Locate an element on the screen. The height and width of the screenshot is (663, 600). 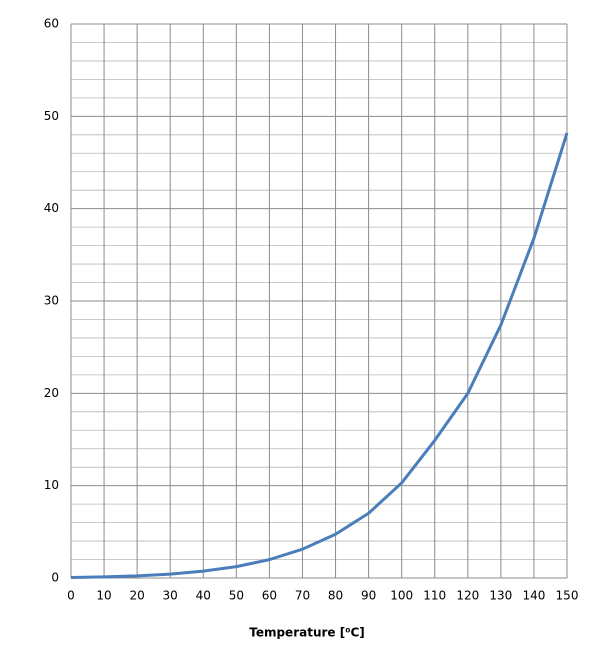
y-tick-label: 20 is located at coordinates (51, 393).